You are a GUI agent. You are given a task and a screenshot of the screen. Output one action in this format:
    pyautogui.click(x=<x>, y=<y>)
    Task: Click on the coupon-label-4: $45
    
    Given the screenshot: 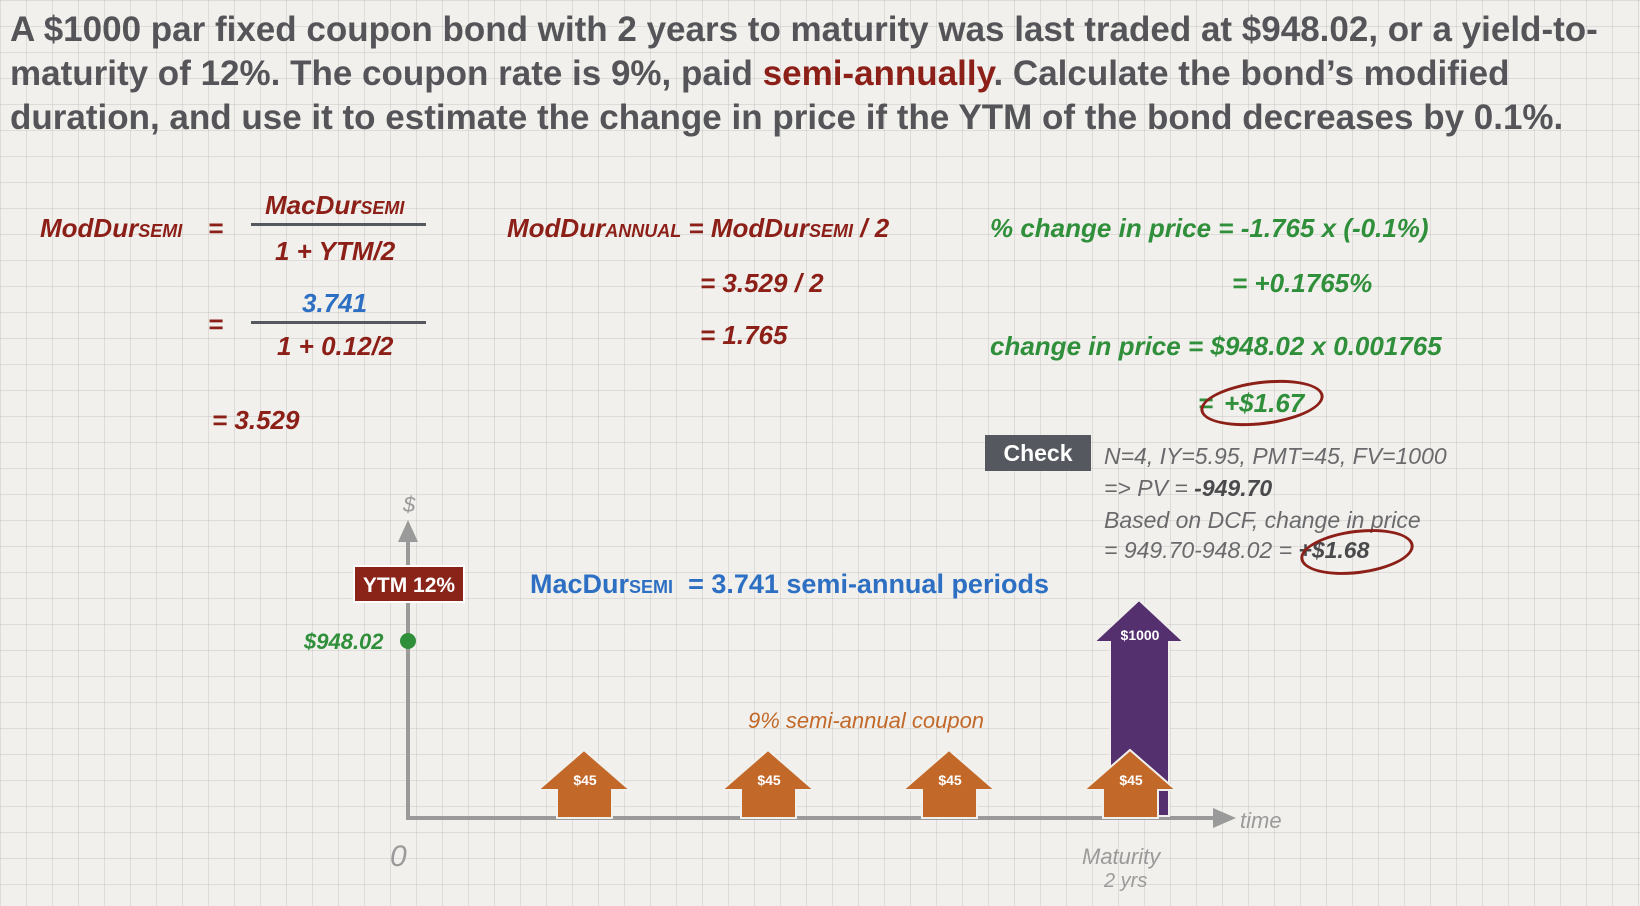 What is the action you would take?
    pyautogui.click(x=1131, y=780)
    